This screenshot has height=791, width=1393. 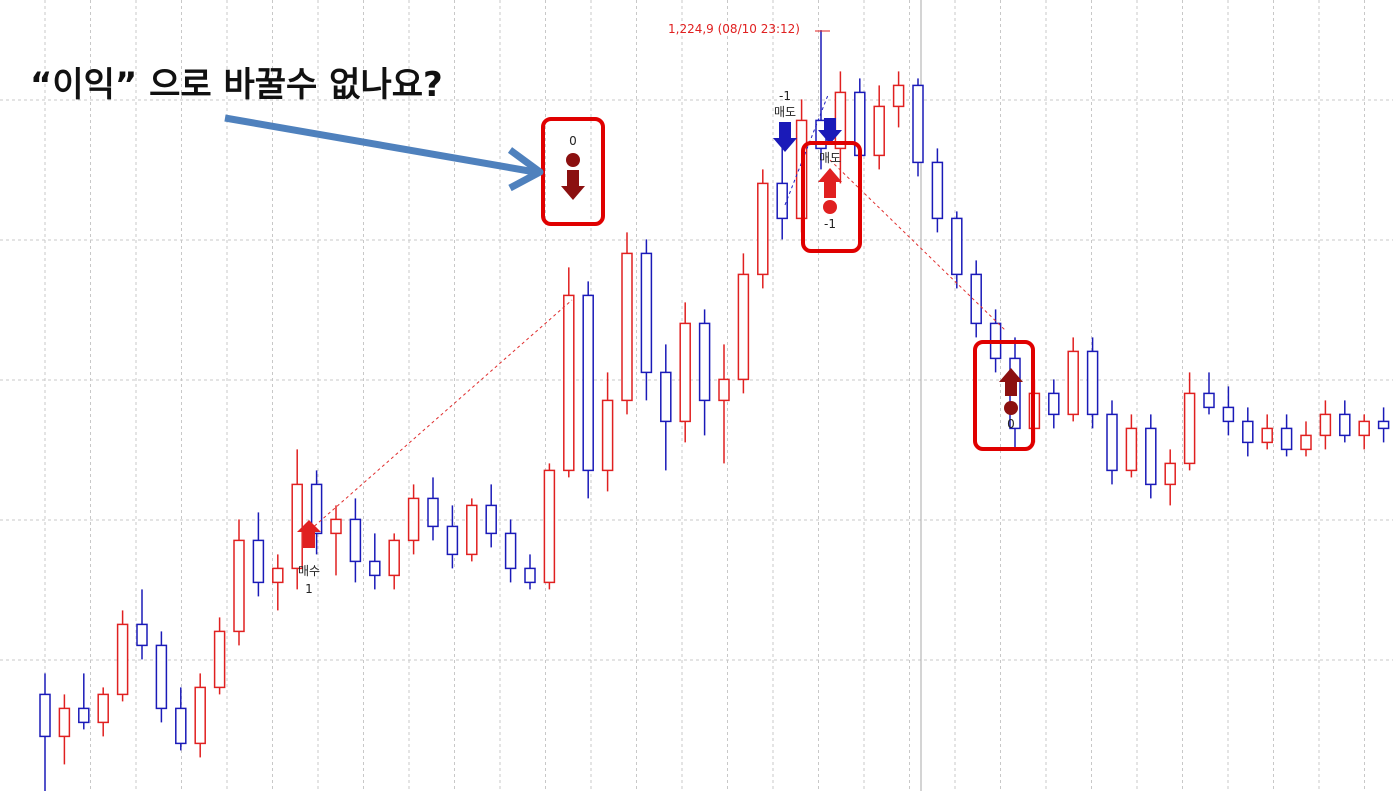 I want to click on annotation-arrow, so click(x=384, y=153).